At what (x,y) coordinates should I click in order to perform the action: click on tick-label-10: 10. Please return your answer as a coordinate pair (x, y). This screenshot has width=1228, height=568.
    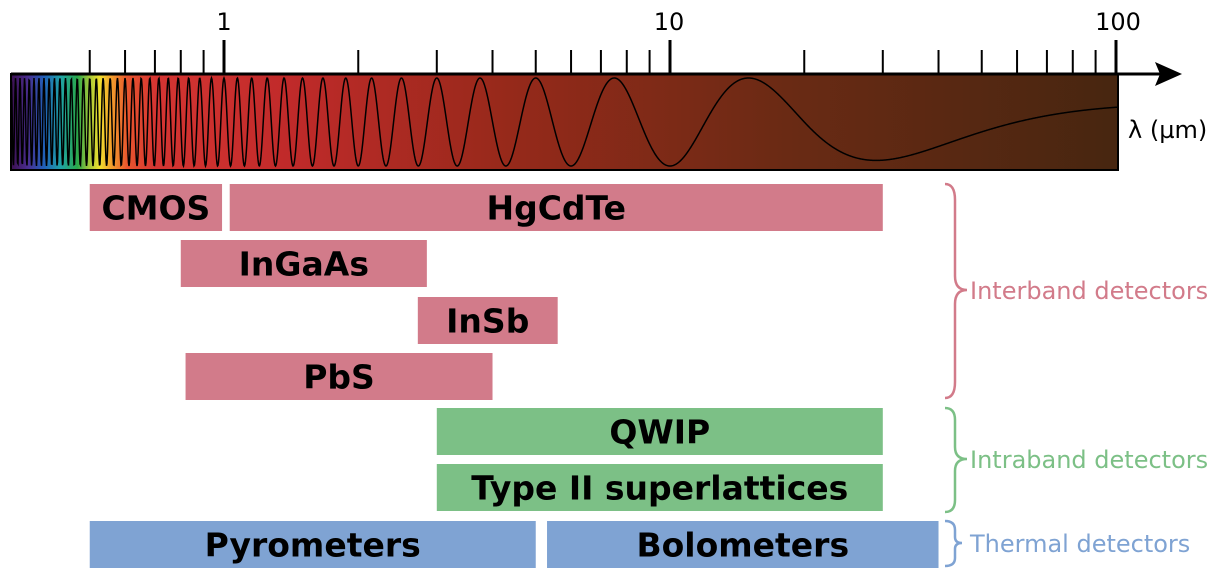
    Looking at the image, I should click on (669, 22).